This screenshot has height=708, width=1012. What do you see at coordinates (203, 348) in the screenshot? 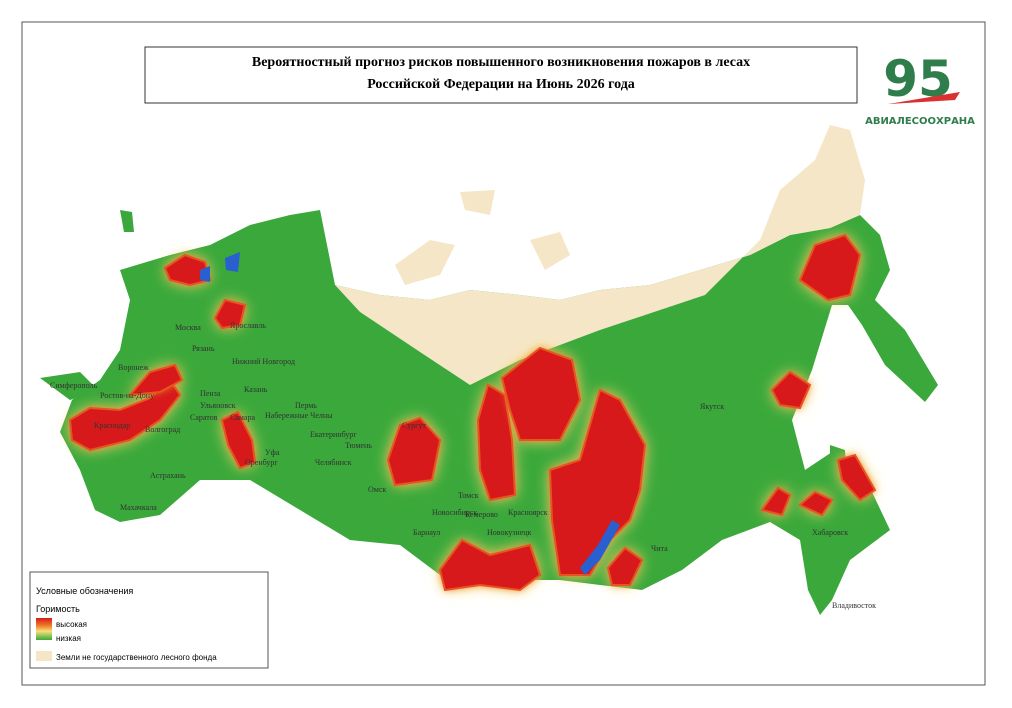
I see `city-label: Рязань` at bounding box center [203, 348].